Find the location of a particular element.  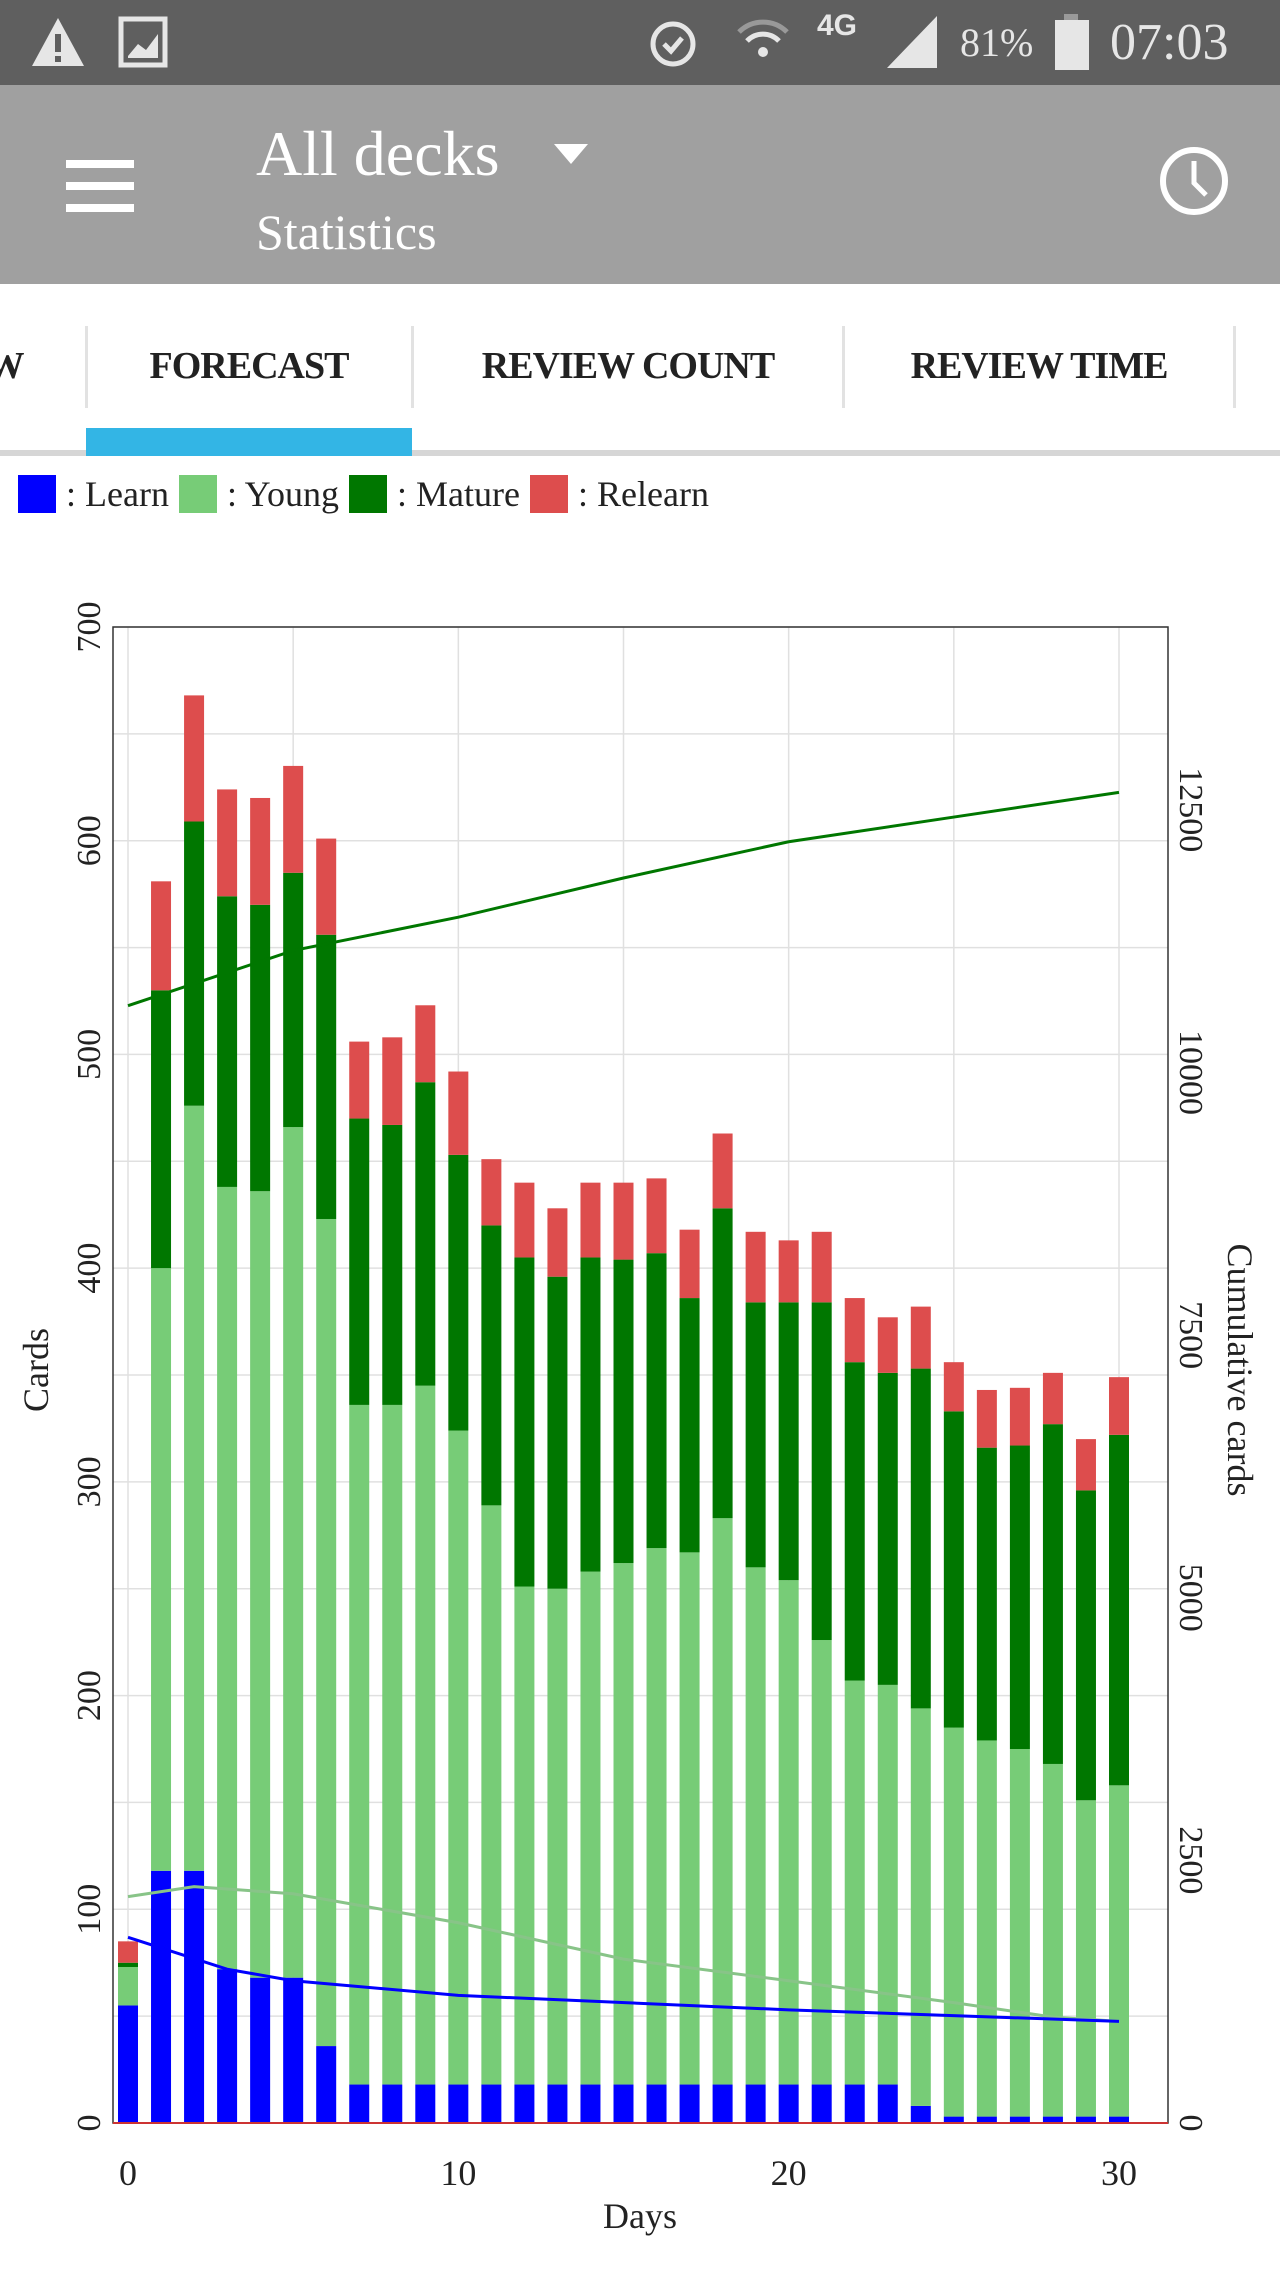

tab-review-time: REVIEW TIME is located at coordinates (1039, 366).